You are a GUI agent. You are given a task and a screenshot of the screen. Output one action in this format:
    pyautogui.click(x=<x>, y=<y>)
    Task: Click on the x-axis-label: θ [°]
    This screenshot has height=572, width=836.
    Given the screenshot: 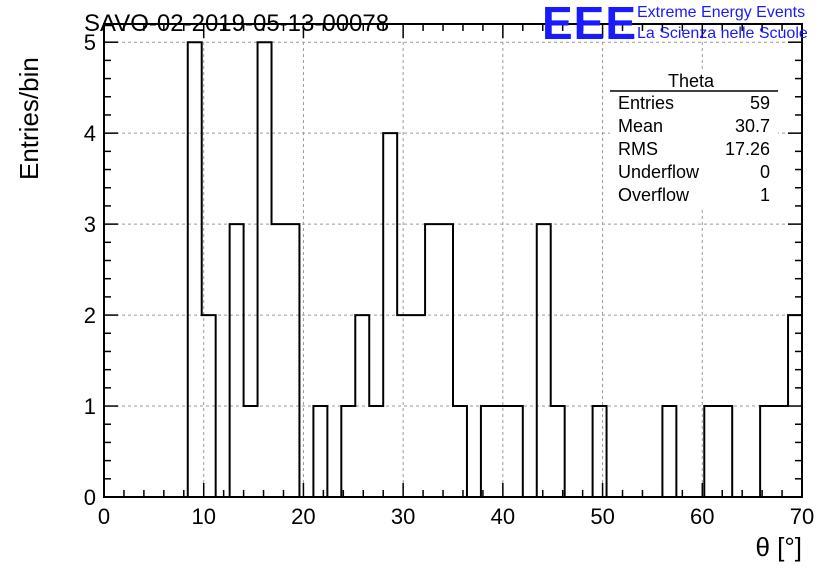 What is the action you would take?
    pyautogui.click(x=778, y=547)
    